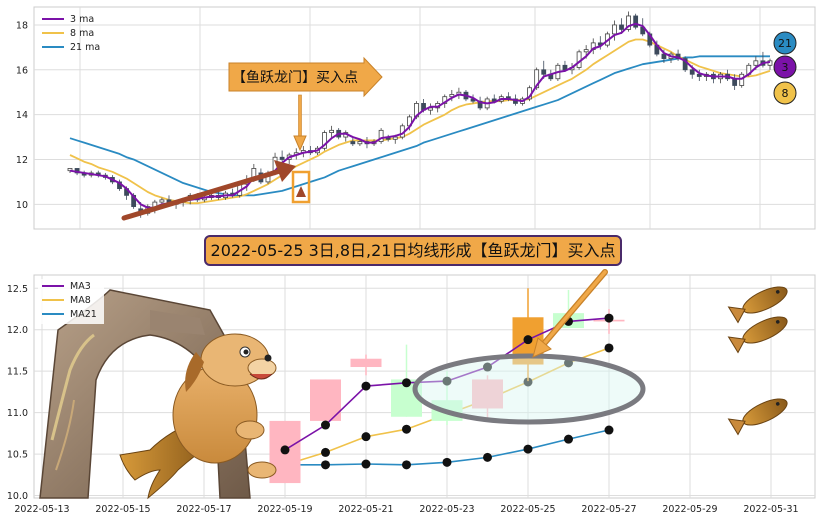  What do you see at coordinates (527, 509) in the screenshot?
I see `zoom-x-tick-label: 2022-05-25` at bounding box center [527, 509].